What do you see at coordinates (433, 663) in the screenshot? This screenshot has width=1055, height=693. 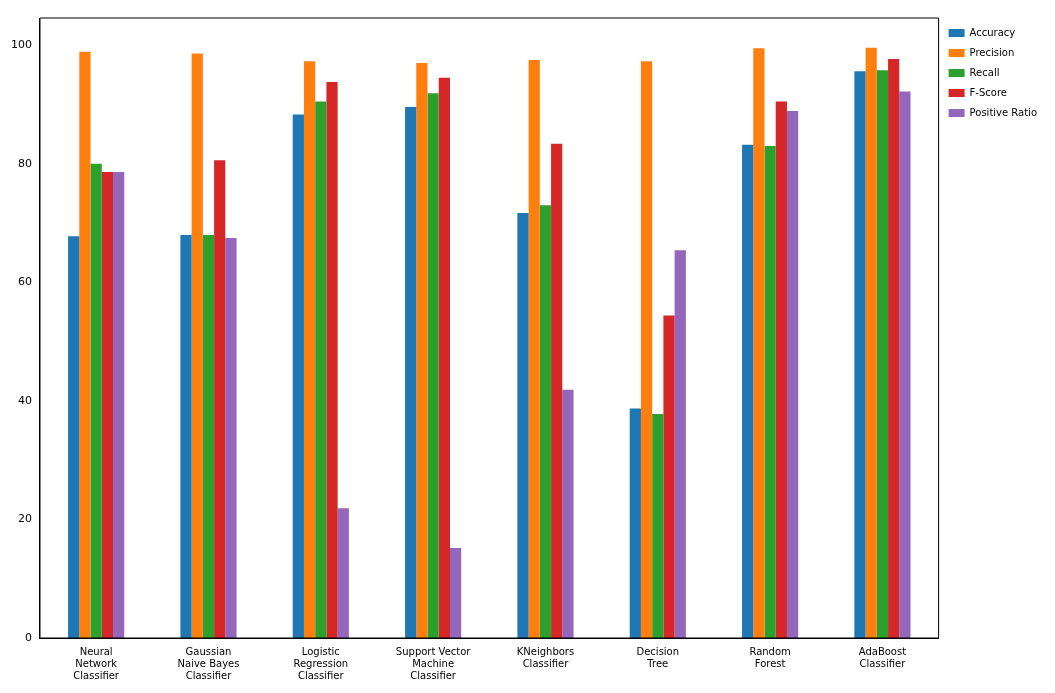 I see `x-tick-label: Support Vector Machine Classifier` at bounding box center [433, 663].